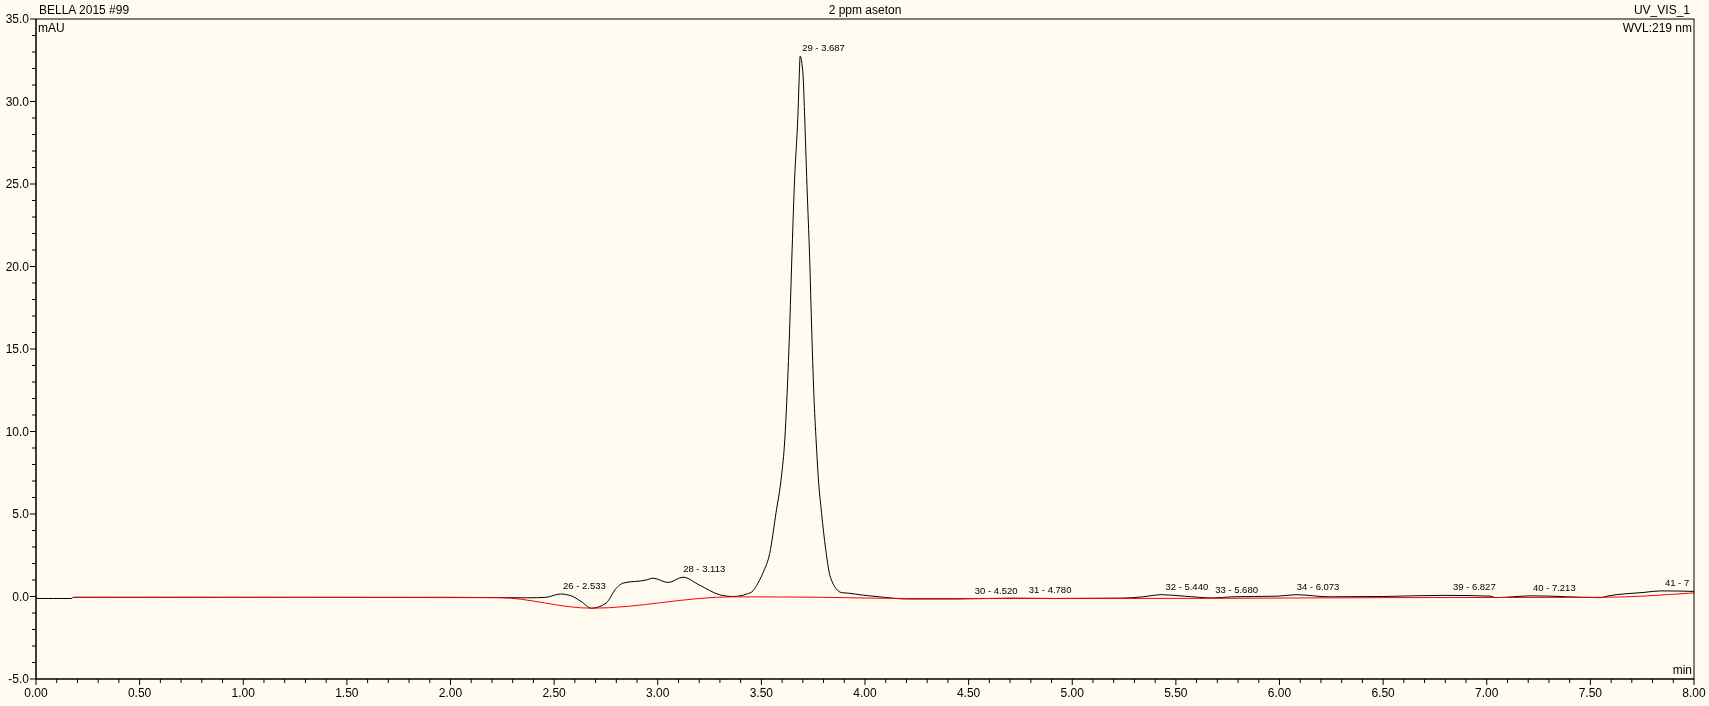 The image size is (1709, 706). What do you see at coordinates (17, 349) in the screenshot?
I see `y-tick-label: 15.0` at bounding box center [17, 349].